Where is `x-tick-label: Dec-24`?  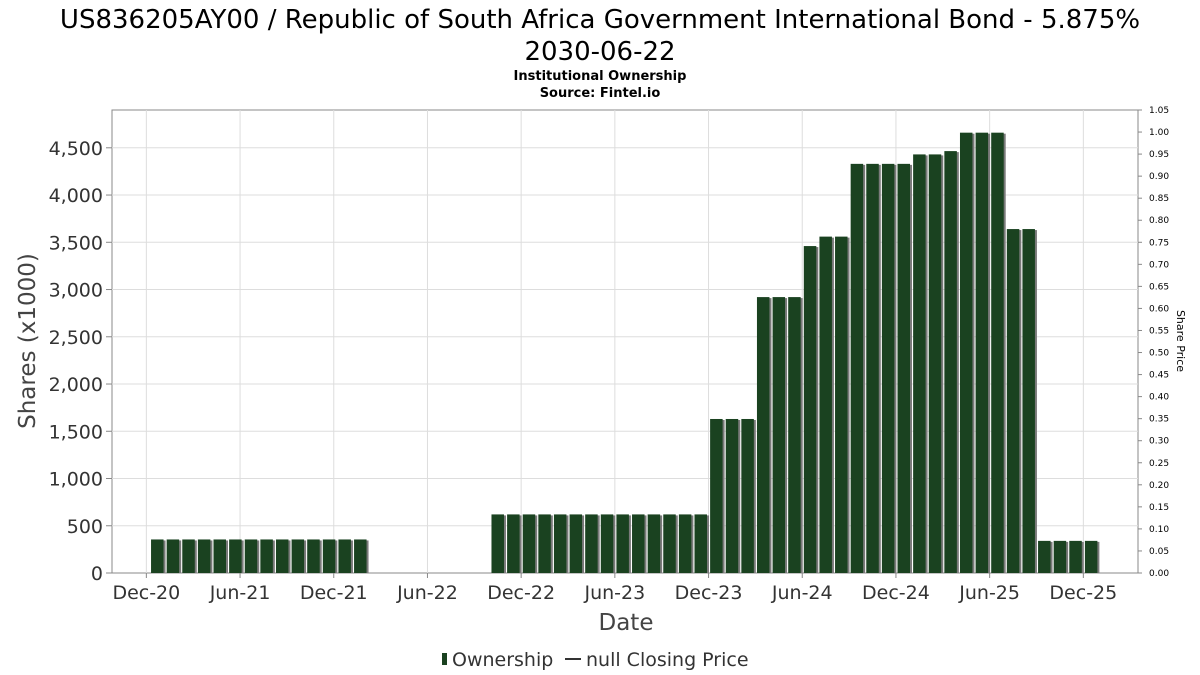
x-tick-label: Dec-24 is located at coordinates (896, 593).